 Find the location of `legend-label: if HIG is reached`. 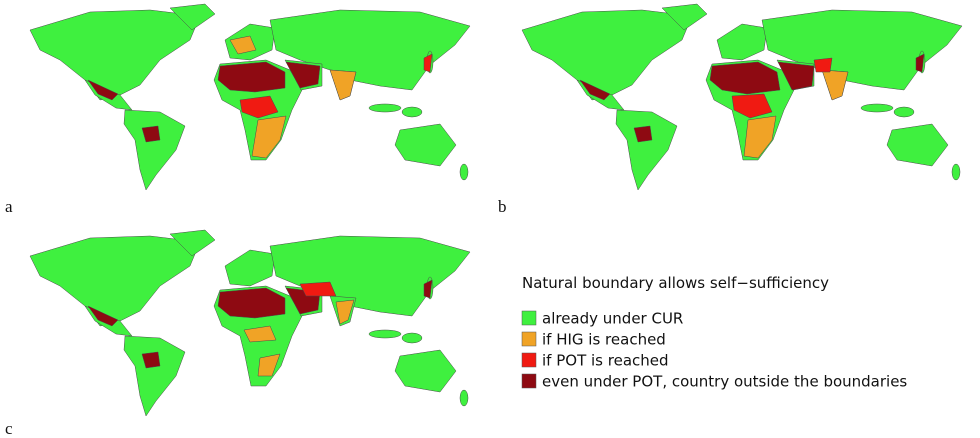

legend-label: if HIG is reached is located at coordinates (604, 340).